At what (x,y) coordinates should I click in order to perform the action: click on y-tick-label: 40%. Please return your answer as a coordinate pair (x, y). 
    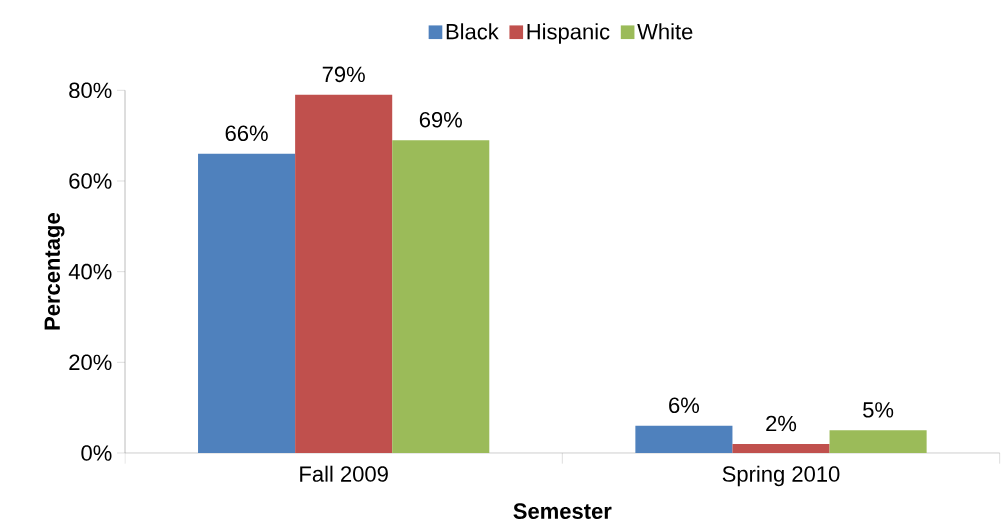
    Looking at the image, I should click on (90, 271).